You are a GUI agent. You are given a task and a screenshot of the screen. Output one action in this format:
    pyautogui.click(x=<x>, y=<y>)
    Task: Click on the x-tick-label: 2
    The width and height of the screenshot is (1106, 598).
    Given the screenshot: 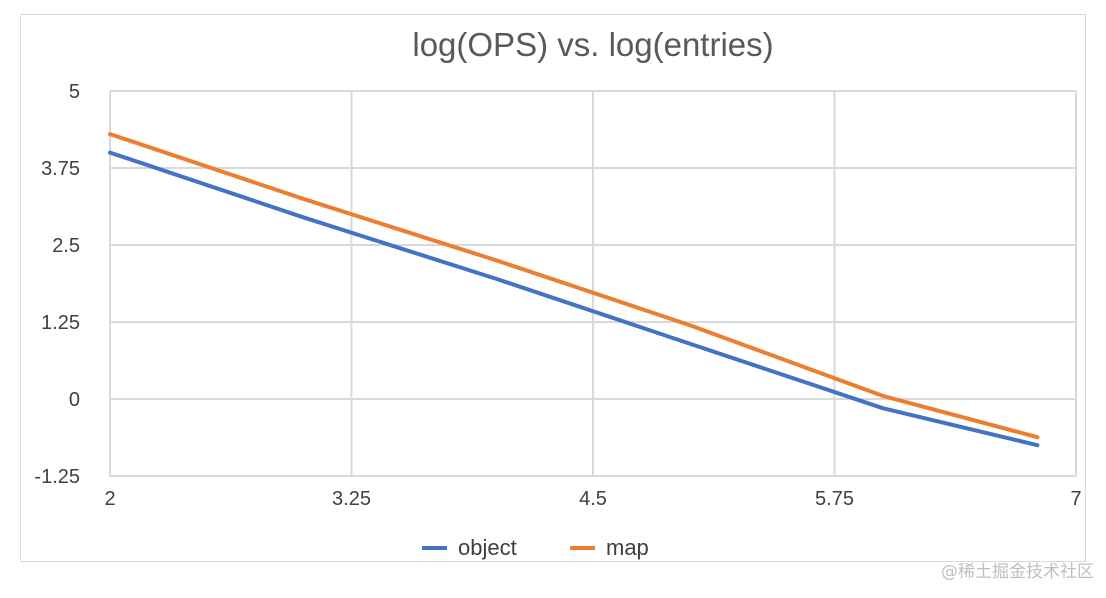 What is the action you would take?
    pyautogui.click(x=109, y=499)
    